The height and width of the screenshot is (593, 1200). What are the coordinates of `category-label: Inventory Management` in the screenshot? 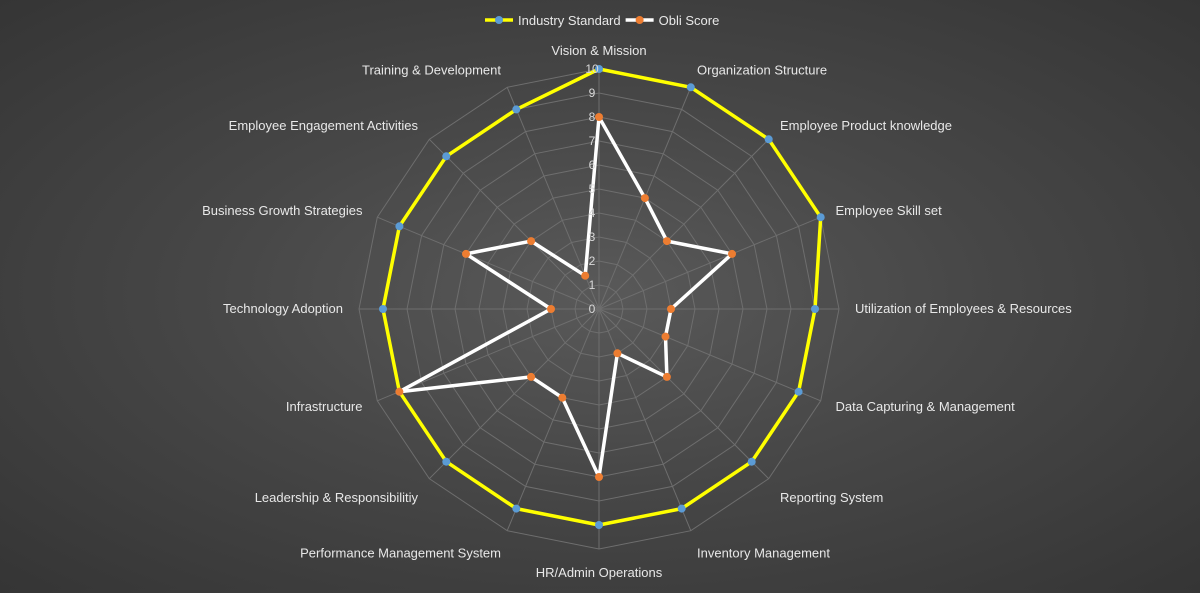 It's located at (763, 553).